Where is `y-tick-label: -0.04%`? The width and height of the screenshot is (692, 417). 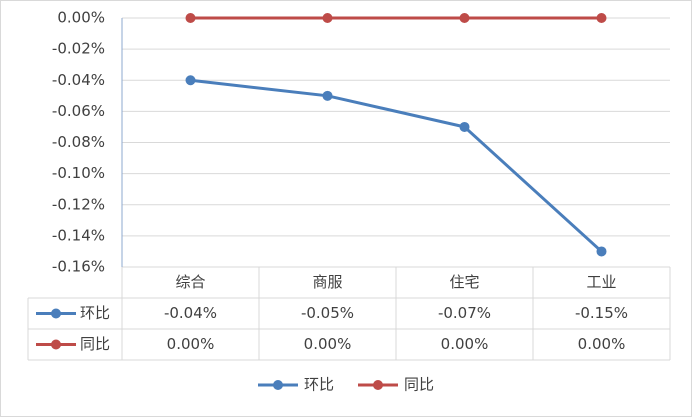 y-tick-label: -0.04% is located at coordinates (78, 80).